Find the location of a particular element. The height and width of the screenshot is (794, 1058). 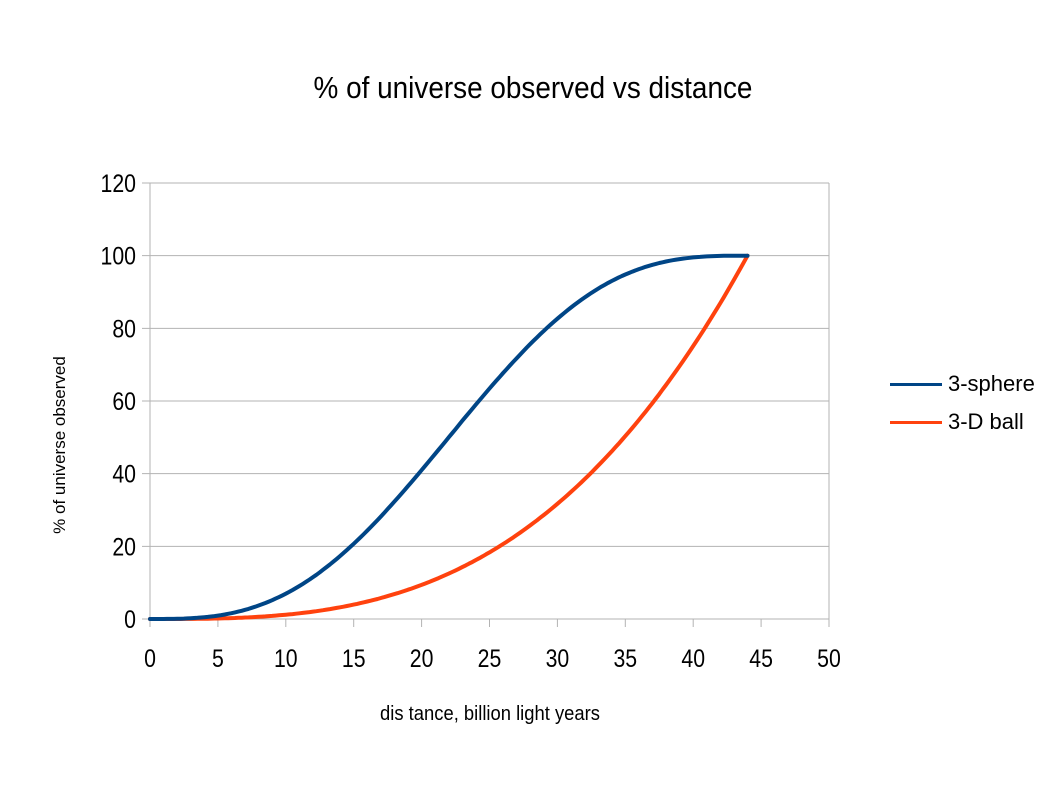

x-tick-label: 30 is located at coordinates (558, 658).